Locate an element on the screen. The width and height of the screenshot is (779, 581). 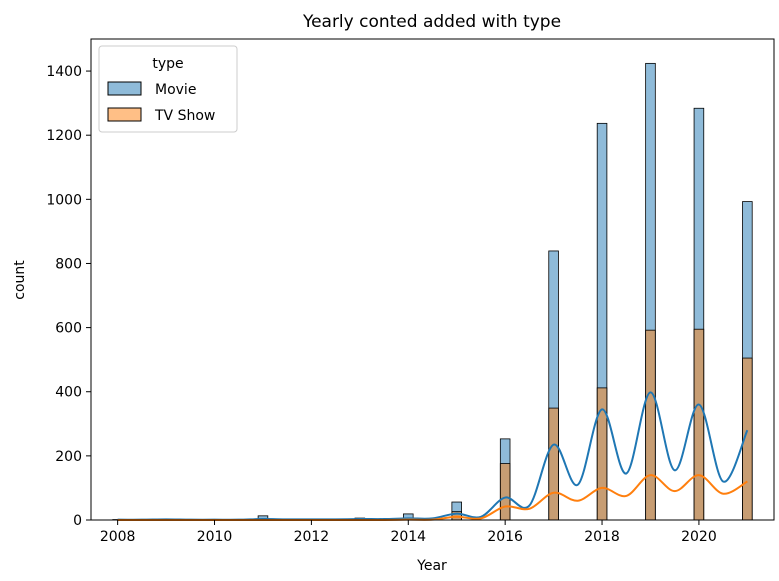
x-tick-label-2018: 2018 is located at coordinates (602, 537).